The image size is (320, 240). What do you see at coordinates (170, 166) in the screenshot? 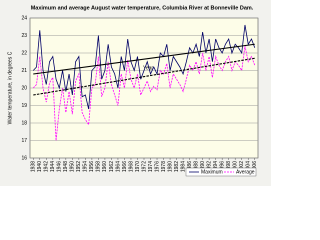
I see `x-tick-label: 1980` at bounding box center [170, 166].